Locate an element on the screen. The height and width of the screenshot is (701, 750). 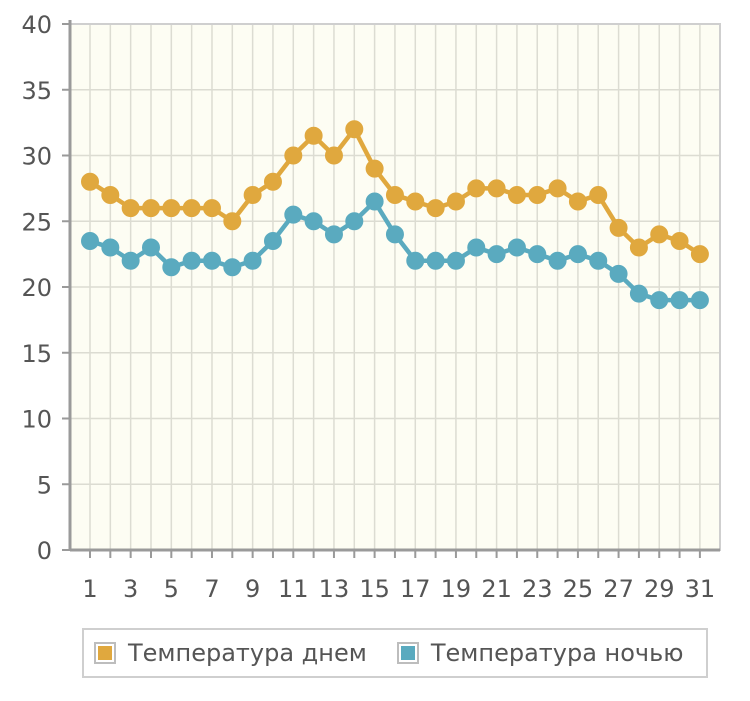
y-tick-label: 35 is located at coordinates (36, 91).